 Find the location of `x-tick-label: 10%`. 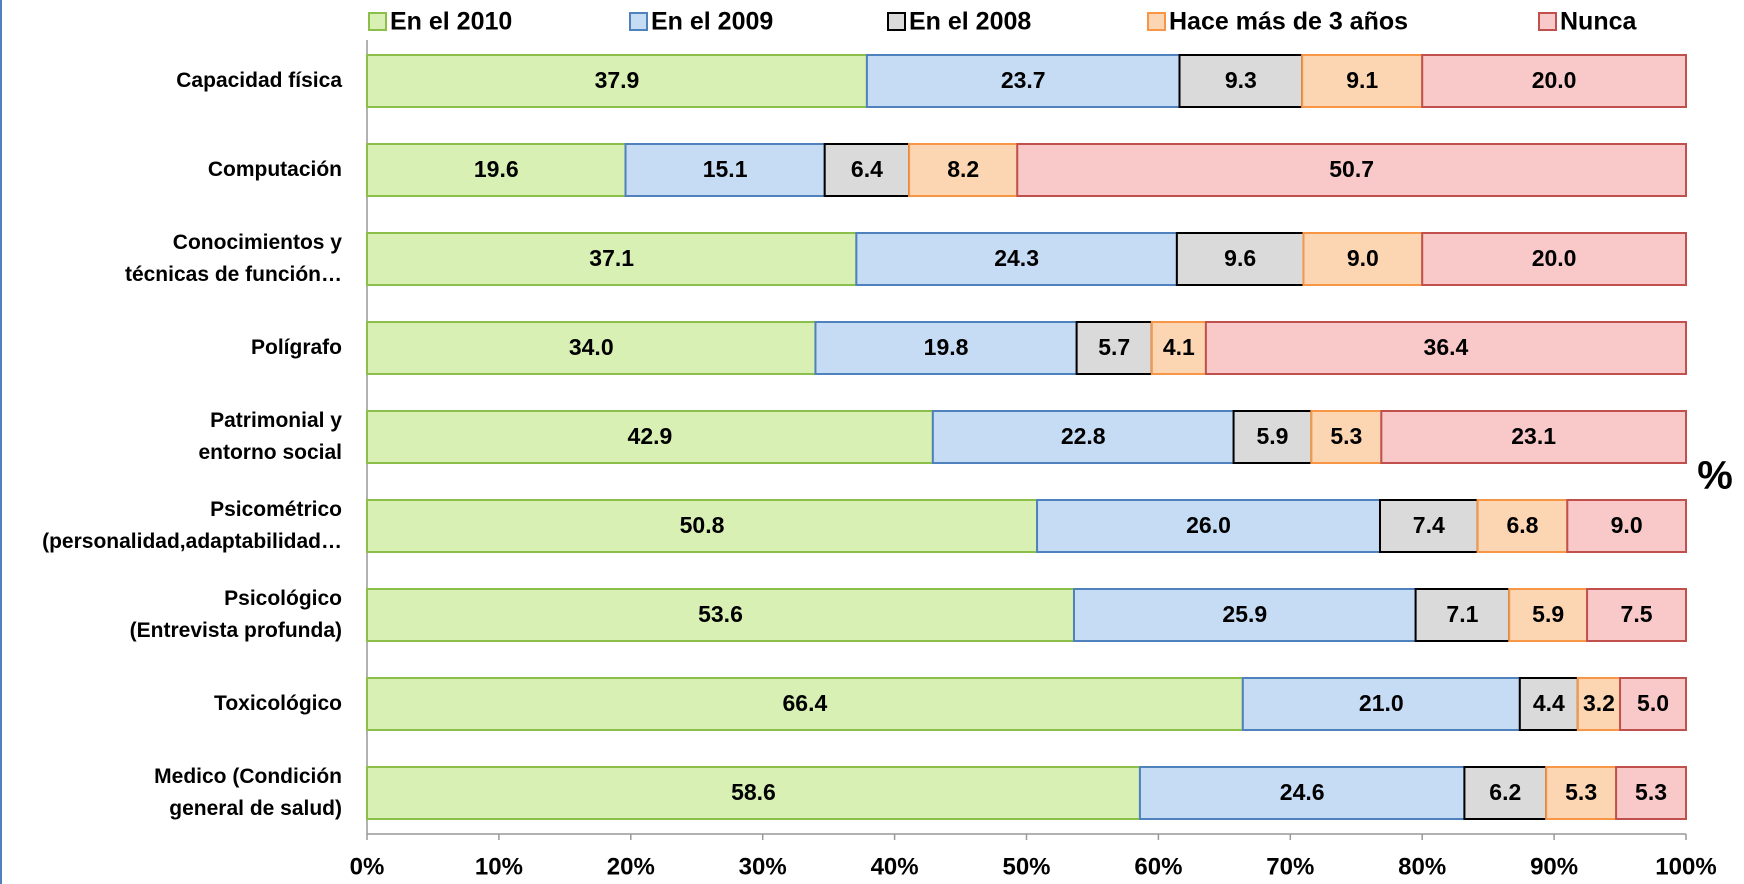

x-tick-label: 10% is located at coordinates (499, 866).